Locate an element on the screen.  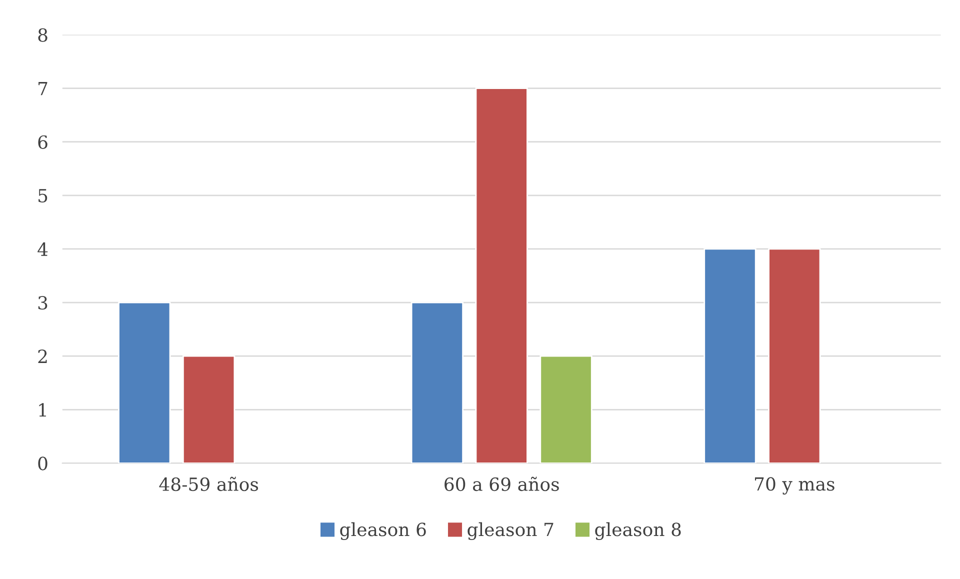
y-tick-label: 3 is located at coordinates (43, 303).